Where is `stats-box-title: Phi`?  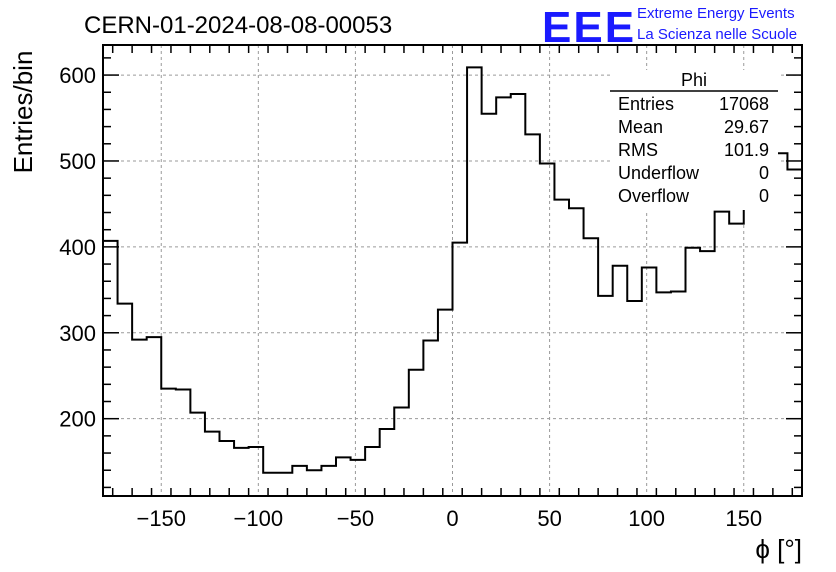
stats-box-title: Phi is located at coordinates (694, 80).